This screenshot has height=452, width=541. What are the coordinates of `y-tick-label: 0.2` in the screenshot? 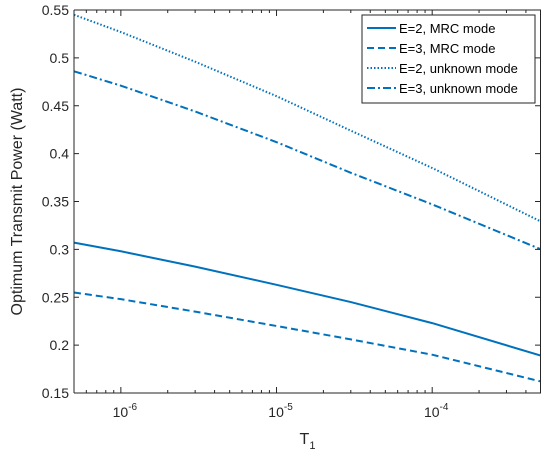 It's located at (60, 345).